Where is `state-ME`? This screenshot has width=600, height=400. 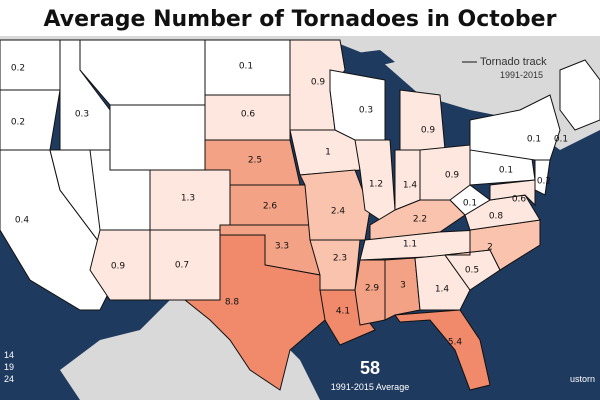 state-ME is located at coordinates (579, 95).